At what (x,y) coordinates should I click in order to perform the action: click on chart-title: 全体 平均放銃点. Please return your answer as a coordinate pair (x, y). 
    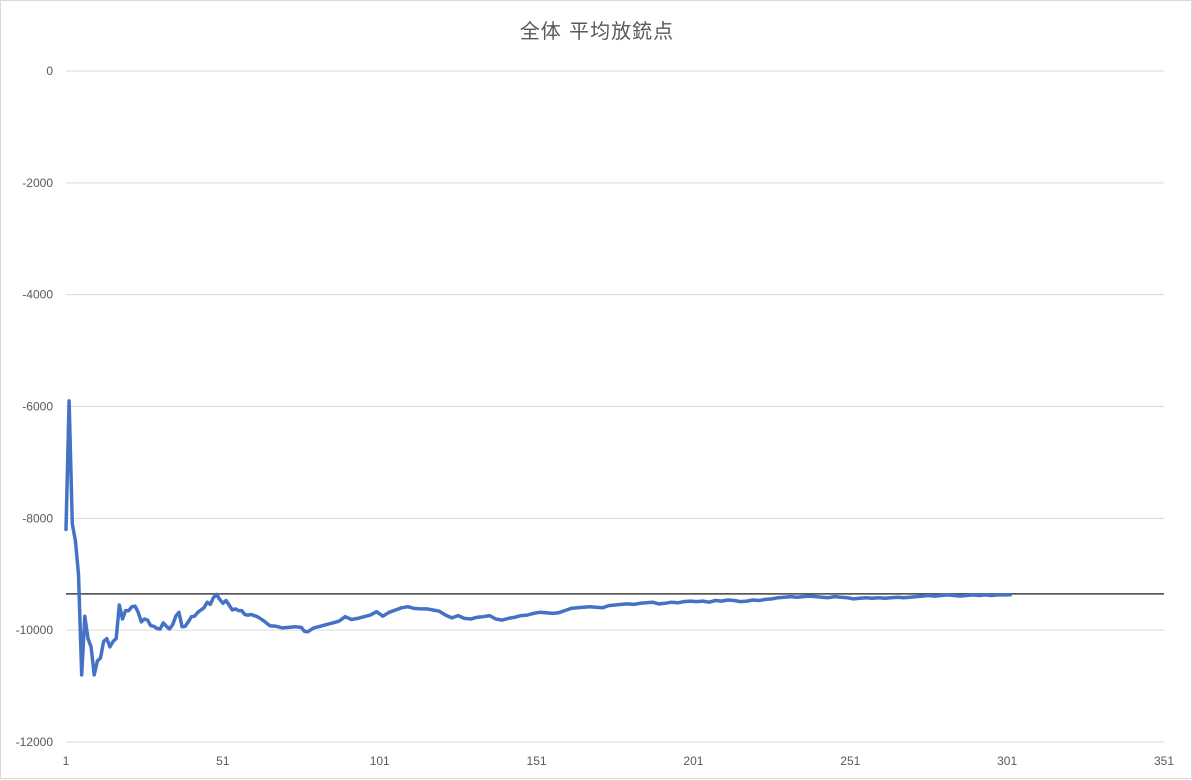
    Looking at the image, I should click on (597, 31).